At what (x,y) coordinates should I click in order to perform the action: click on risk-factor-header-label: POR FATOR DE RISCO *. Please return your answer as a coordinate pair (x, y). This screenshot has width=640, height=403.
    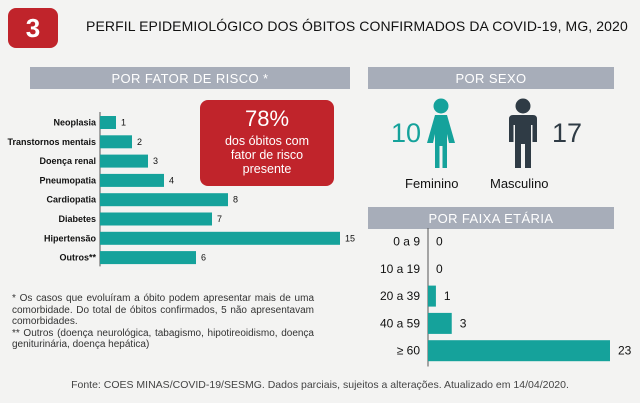
    Looking at the image, I should click on (190, 78).